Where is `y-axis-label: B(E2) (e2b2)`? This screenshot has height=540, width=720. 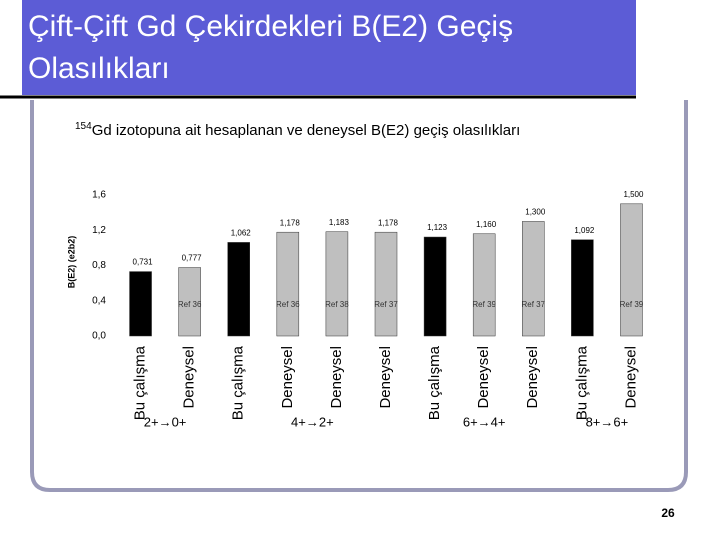
y-axis-label: B(E2) (e2b2) is located at coordinates (71, 262).